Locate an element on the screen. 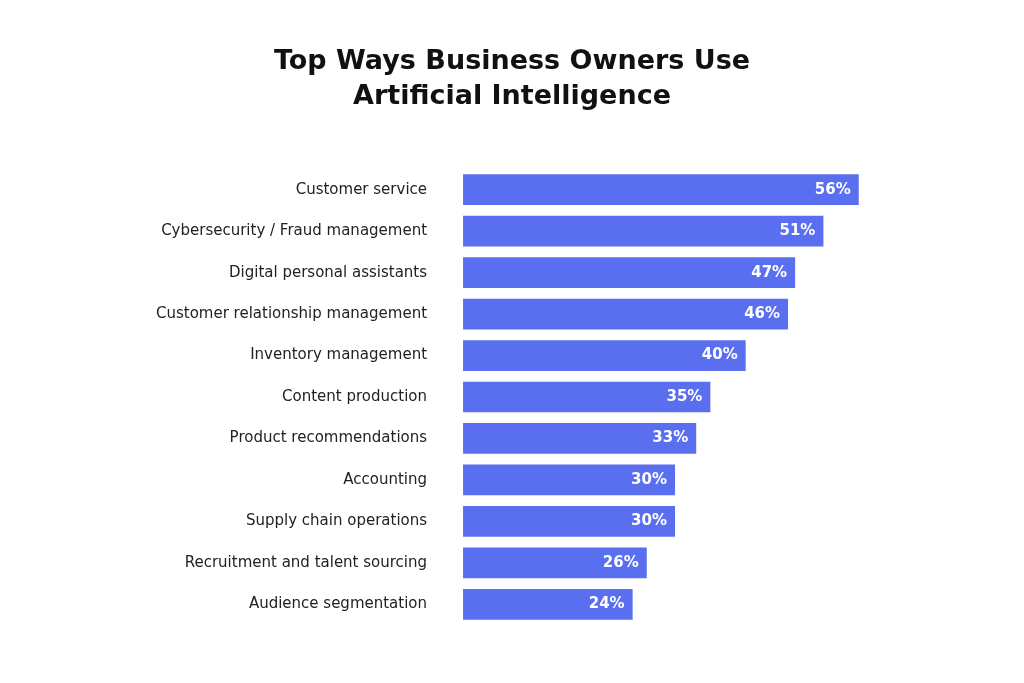  y-tick-label: Accounting is located at coordinates (385, 478).